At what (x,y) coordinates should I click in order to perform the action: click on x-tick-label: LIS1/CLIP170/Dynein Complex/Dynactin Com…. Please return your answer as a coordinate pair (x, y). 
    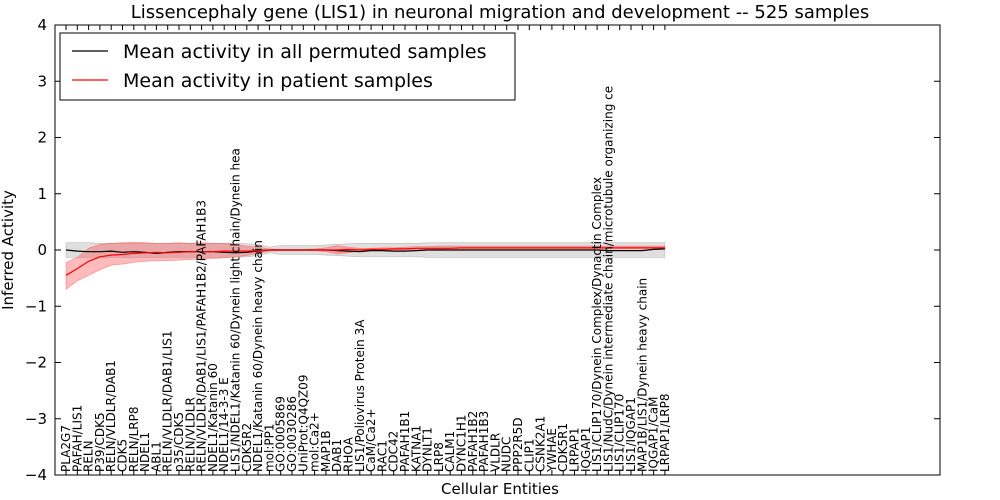
    Looking at the image, I should click on (597, 324).